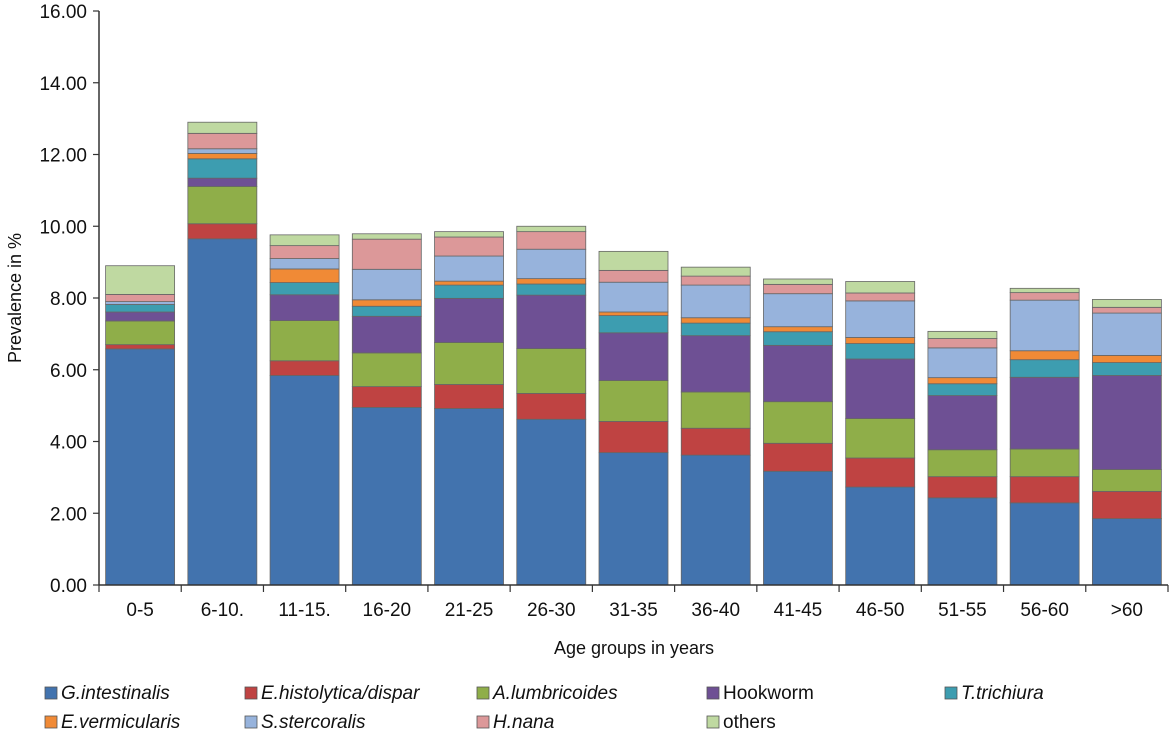  I want to click on y-tick-group: 0.00 2.00 4.00 6.00 8.00 10.00 12.00 14.00 16.00, so click(69, 299).